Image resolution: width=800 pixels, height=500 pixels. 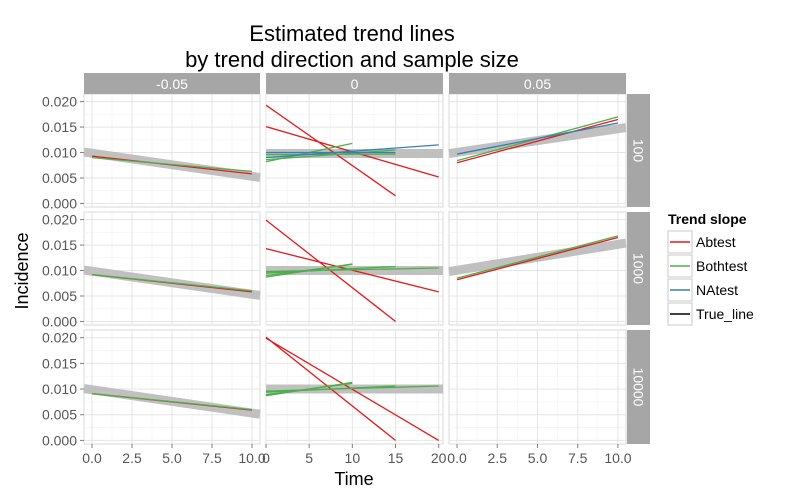 I want to click on legend-item-bothtest: Bothtest, so click(x=707, y=266).